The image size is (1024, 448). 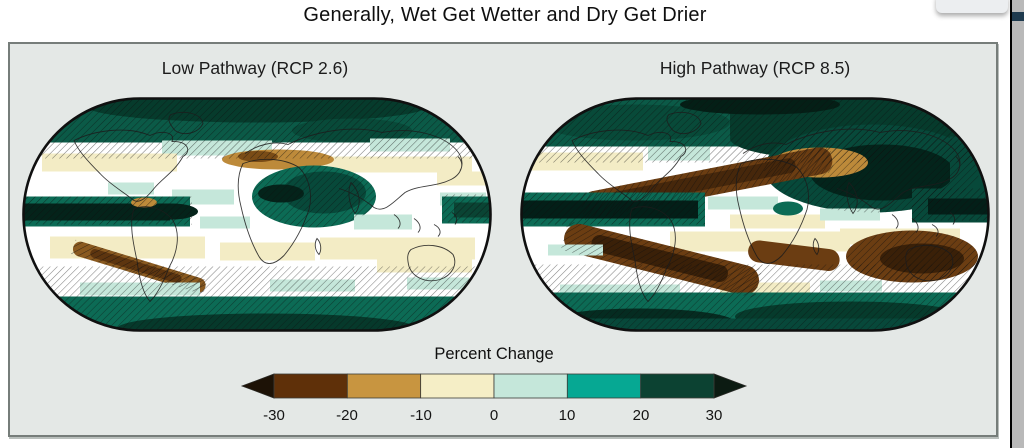 I want to click on colorbar-tick-label: 20, so click(x=641, y=415).